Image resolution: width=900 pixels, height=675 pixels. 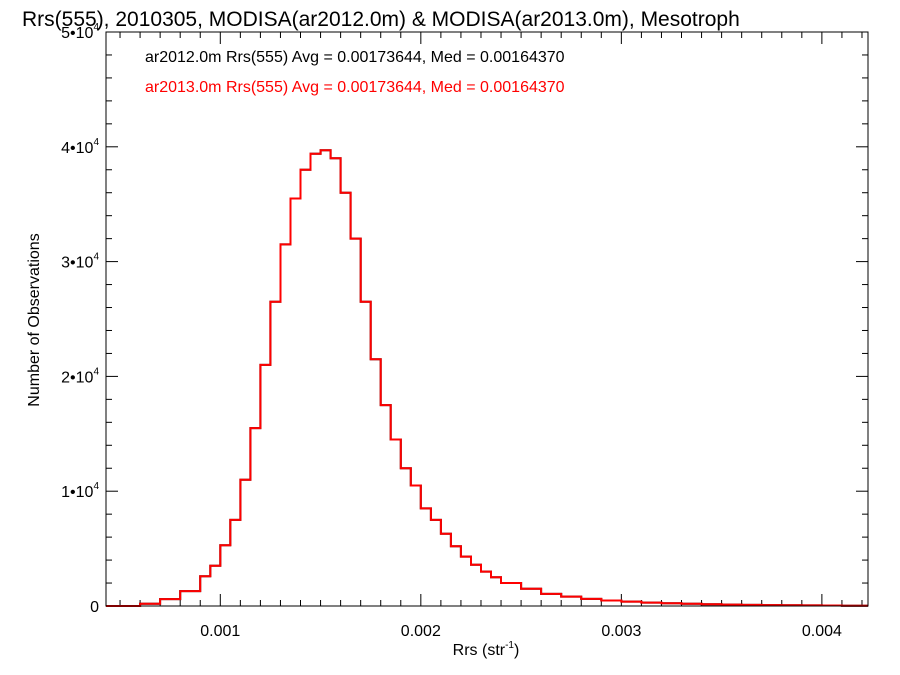 What do you see at coordinates (80, 491) in the screenshot?
I see `y-tick-label: 1•104` at bounding box center [80, 491].